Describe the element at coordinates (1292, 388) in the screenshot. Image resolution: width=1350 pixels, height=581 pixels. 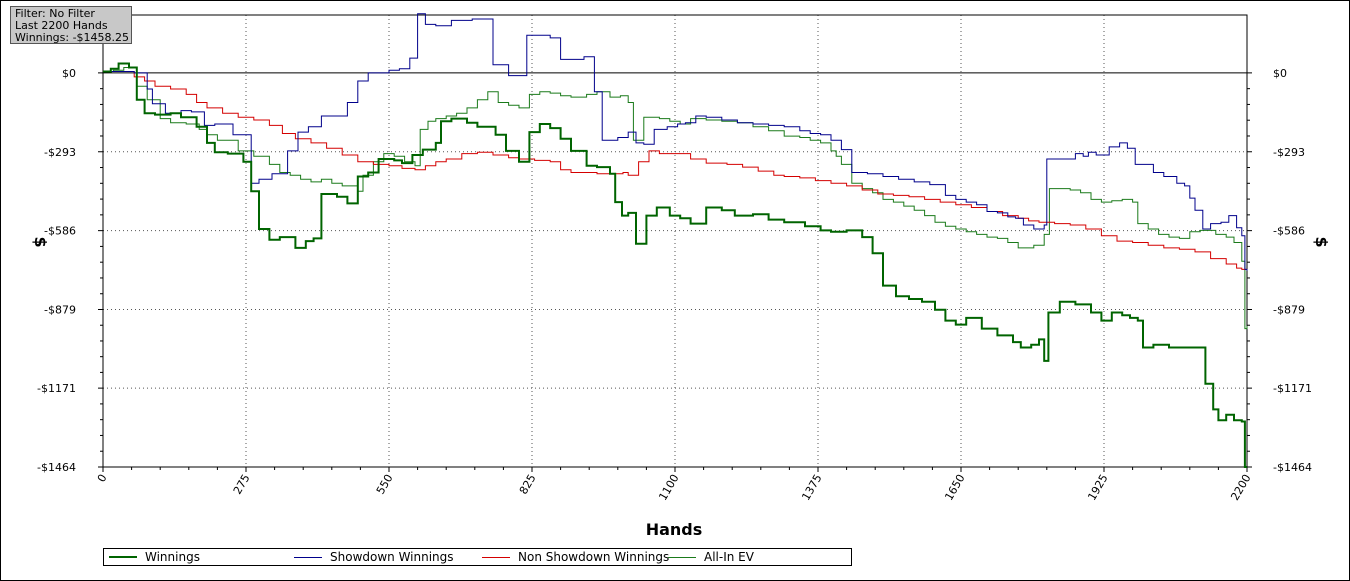
I see `y-tick-label-right: -$1171` at that location.